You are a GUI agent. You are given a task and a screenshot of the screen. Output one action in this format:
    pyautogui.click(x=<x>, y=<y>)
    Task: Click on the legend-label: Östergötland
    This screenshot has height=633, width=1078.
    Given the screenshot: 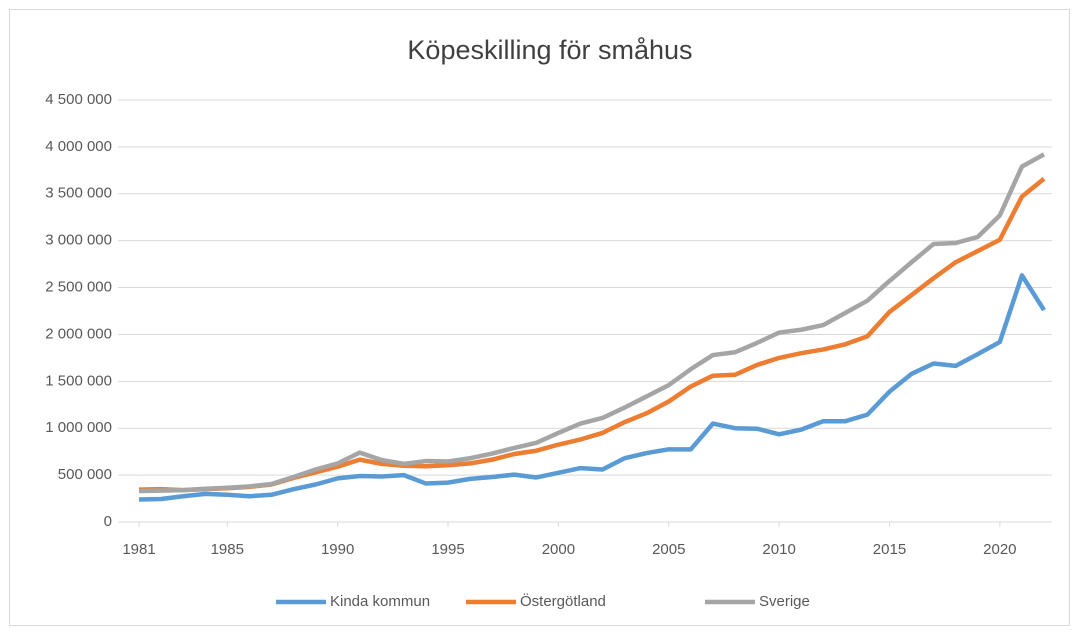 What is the action you would take?
    pyautogui.click(x=563, y=601)
    